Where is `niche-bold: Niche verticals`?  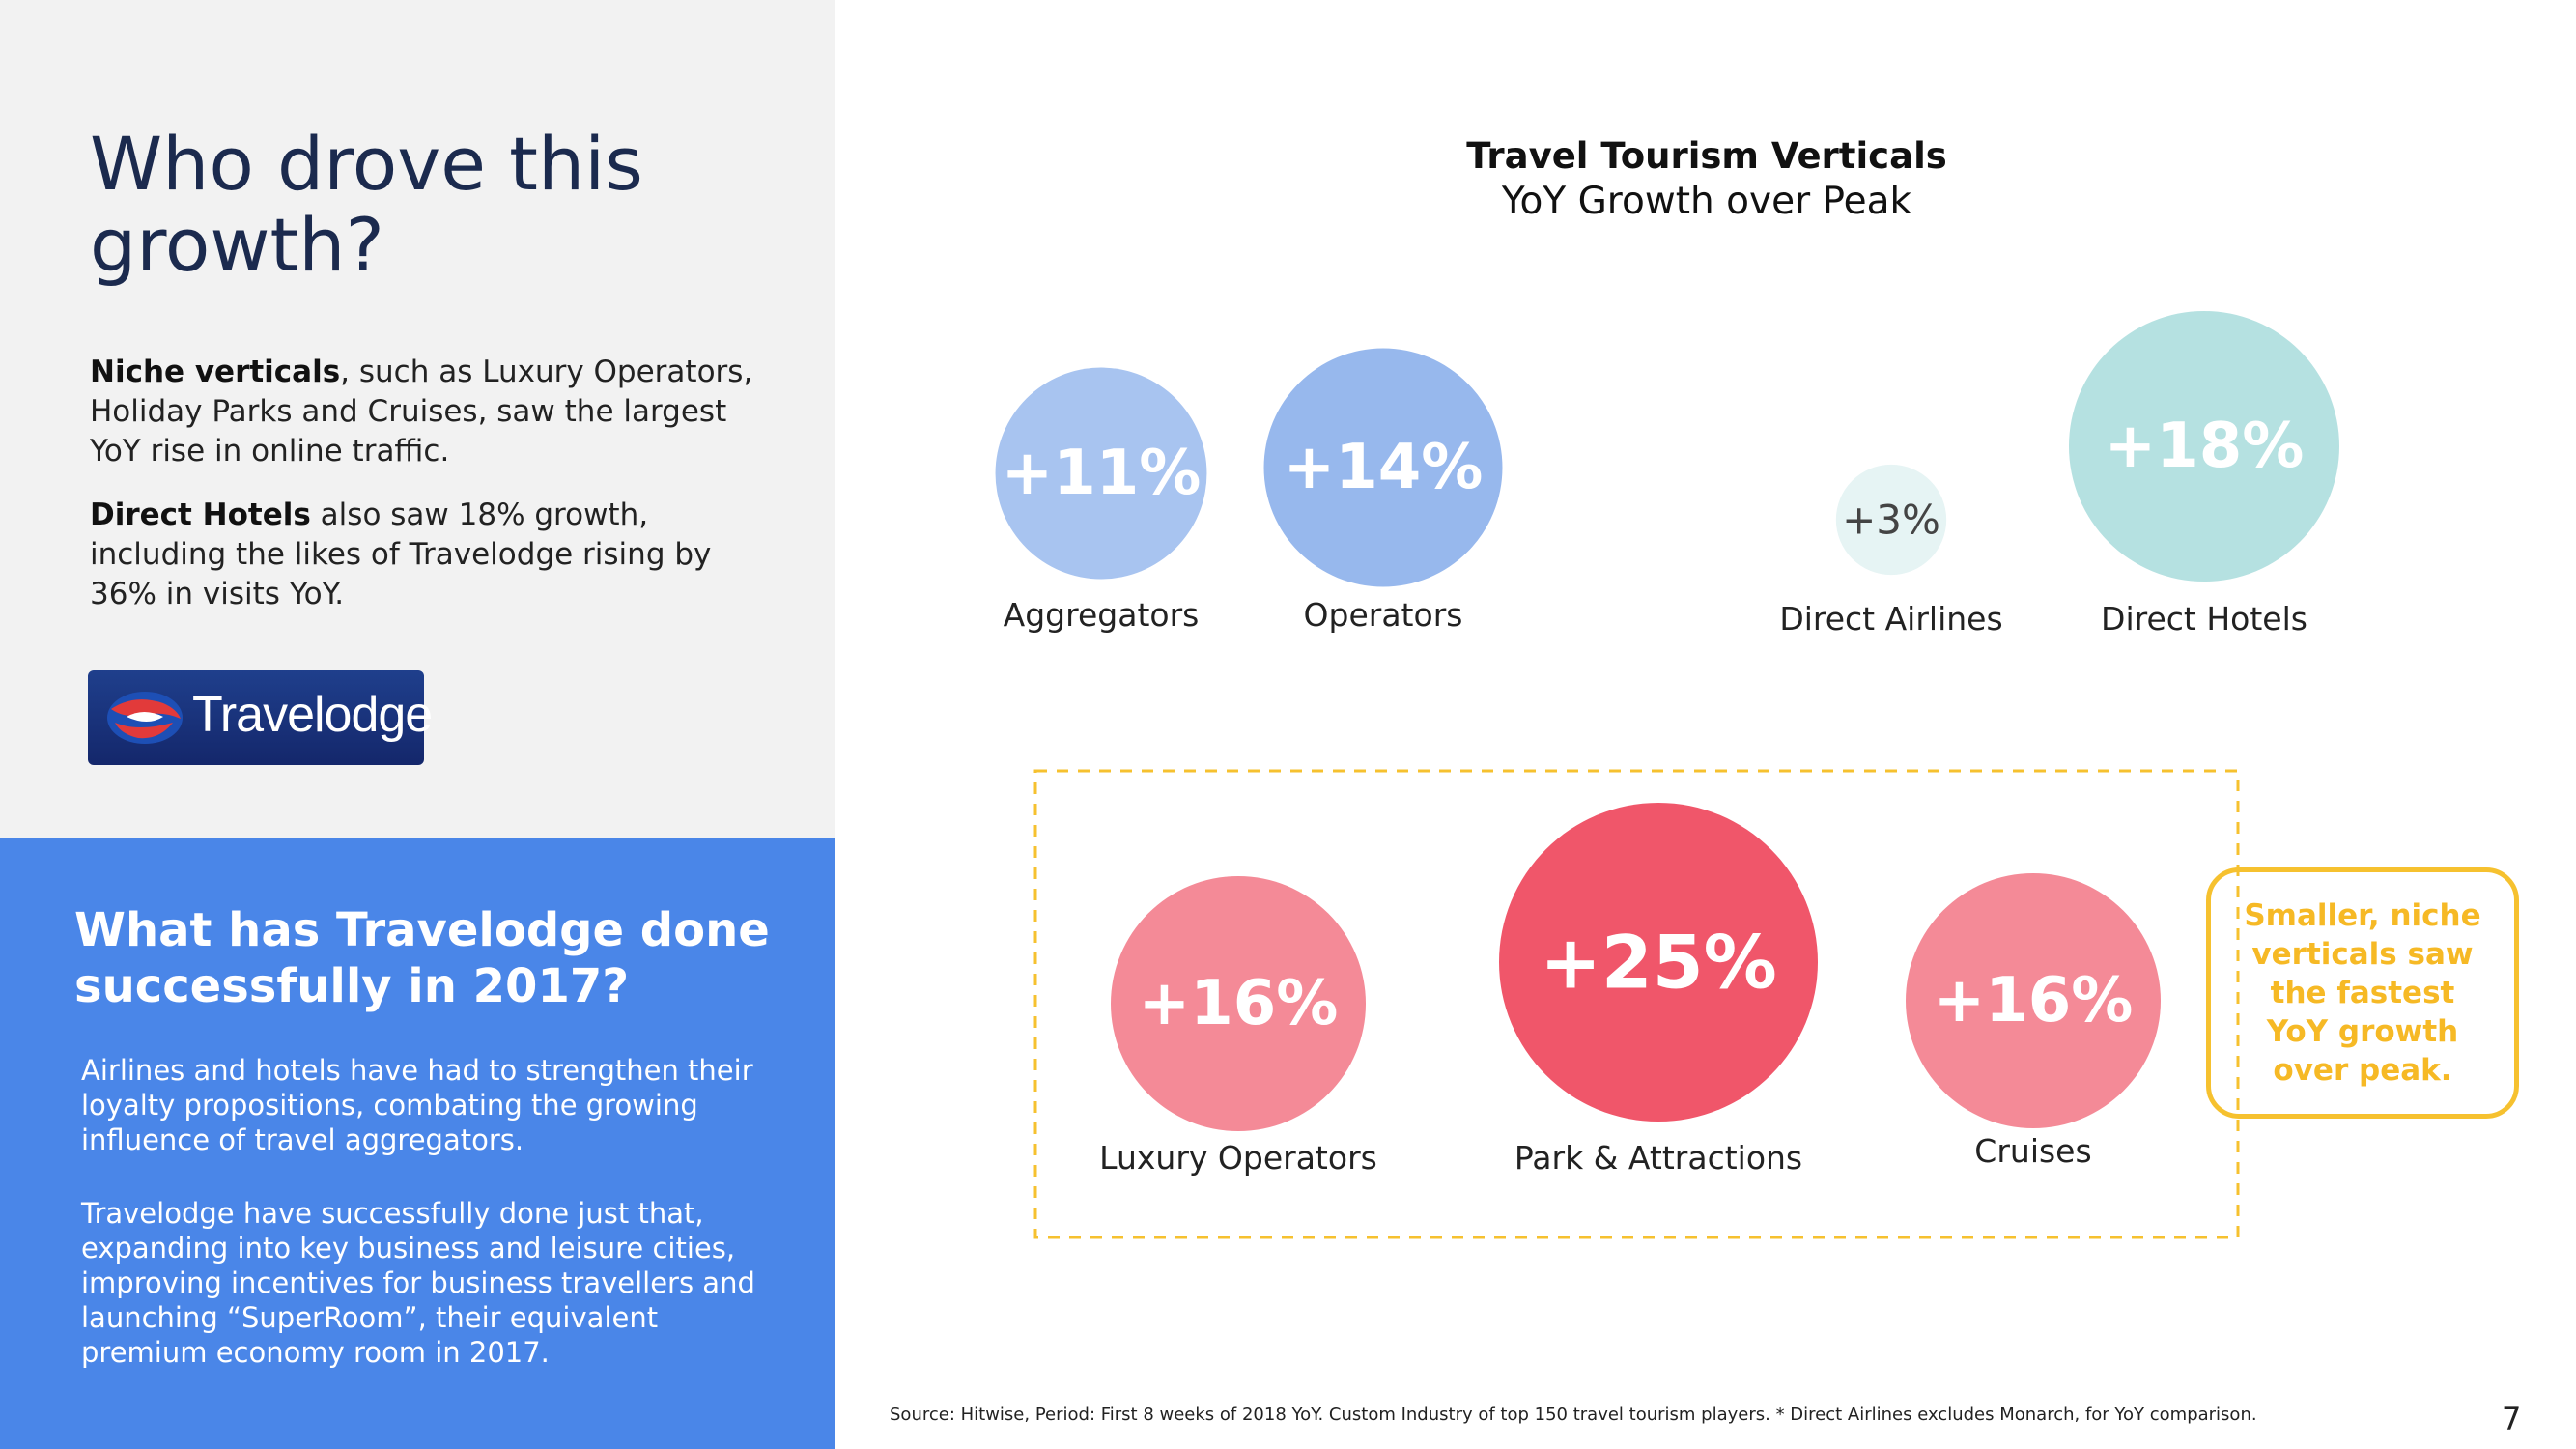
niche-bold: Niche verticals is located at coordinates (215, 372).